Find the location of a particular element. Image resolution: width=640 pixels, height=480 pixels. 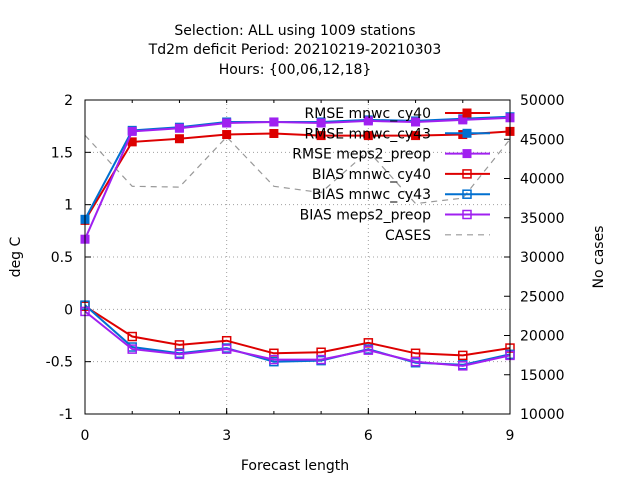

y2-axis-label: No cases is located at coordinates (599, 257).